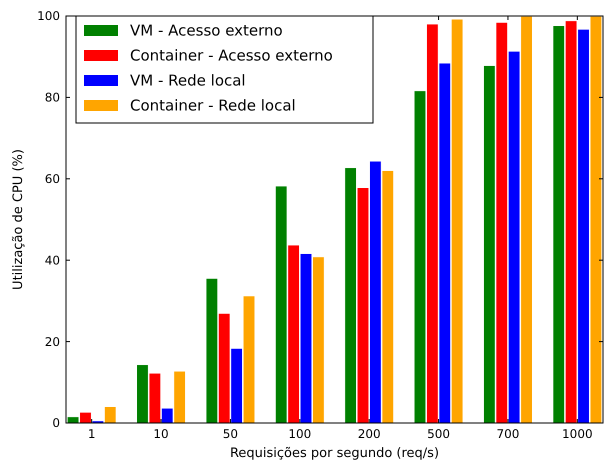 This screenshot has height=463, width=606. What do you see at coordinates (508, 434) in the screenshot?
I see `x-tick-label: 700` at bounding box center [508, 434].